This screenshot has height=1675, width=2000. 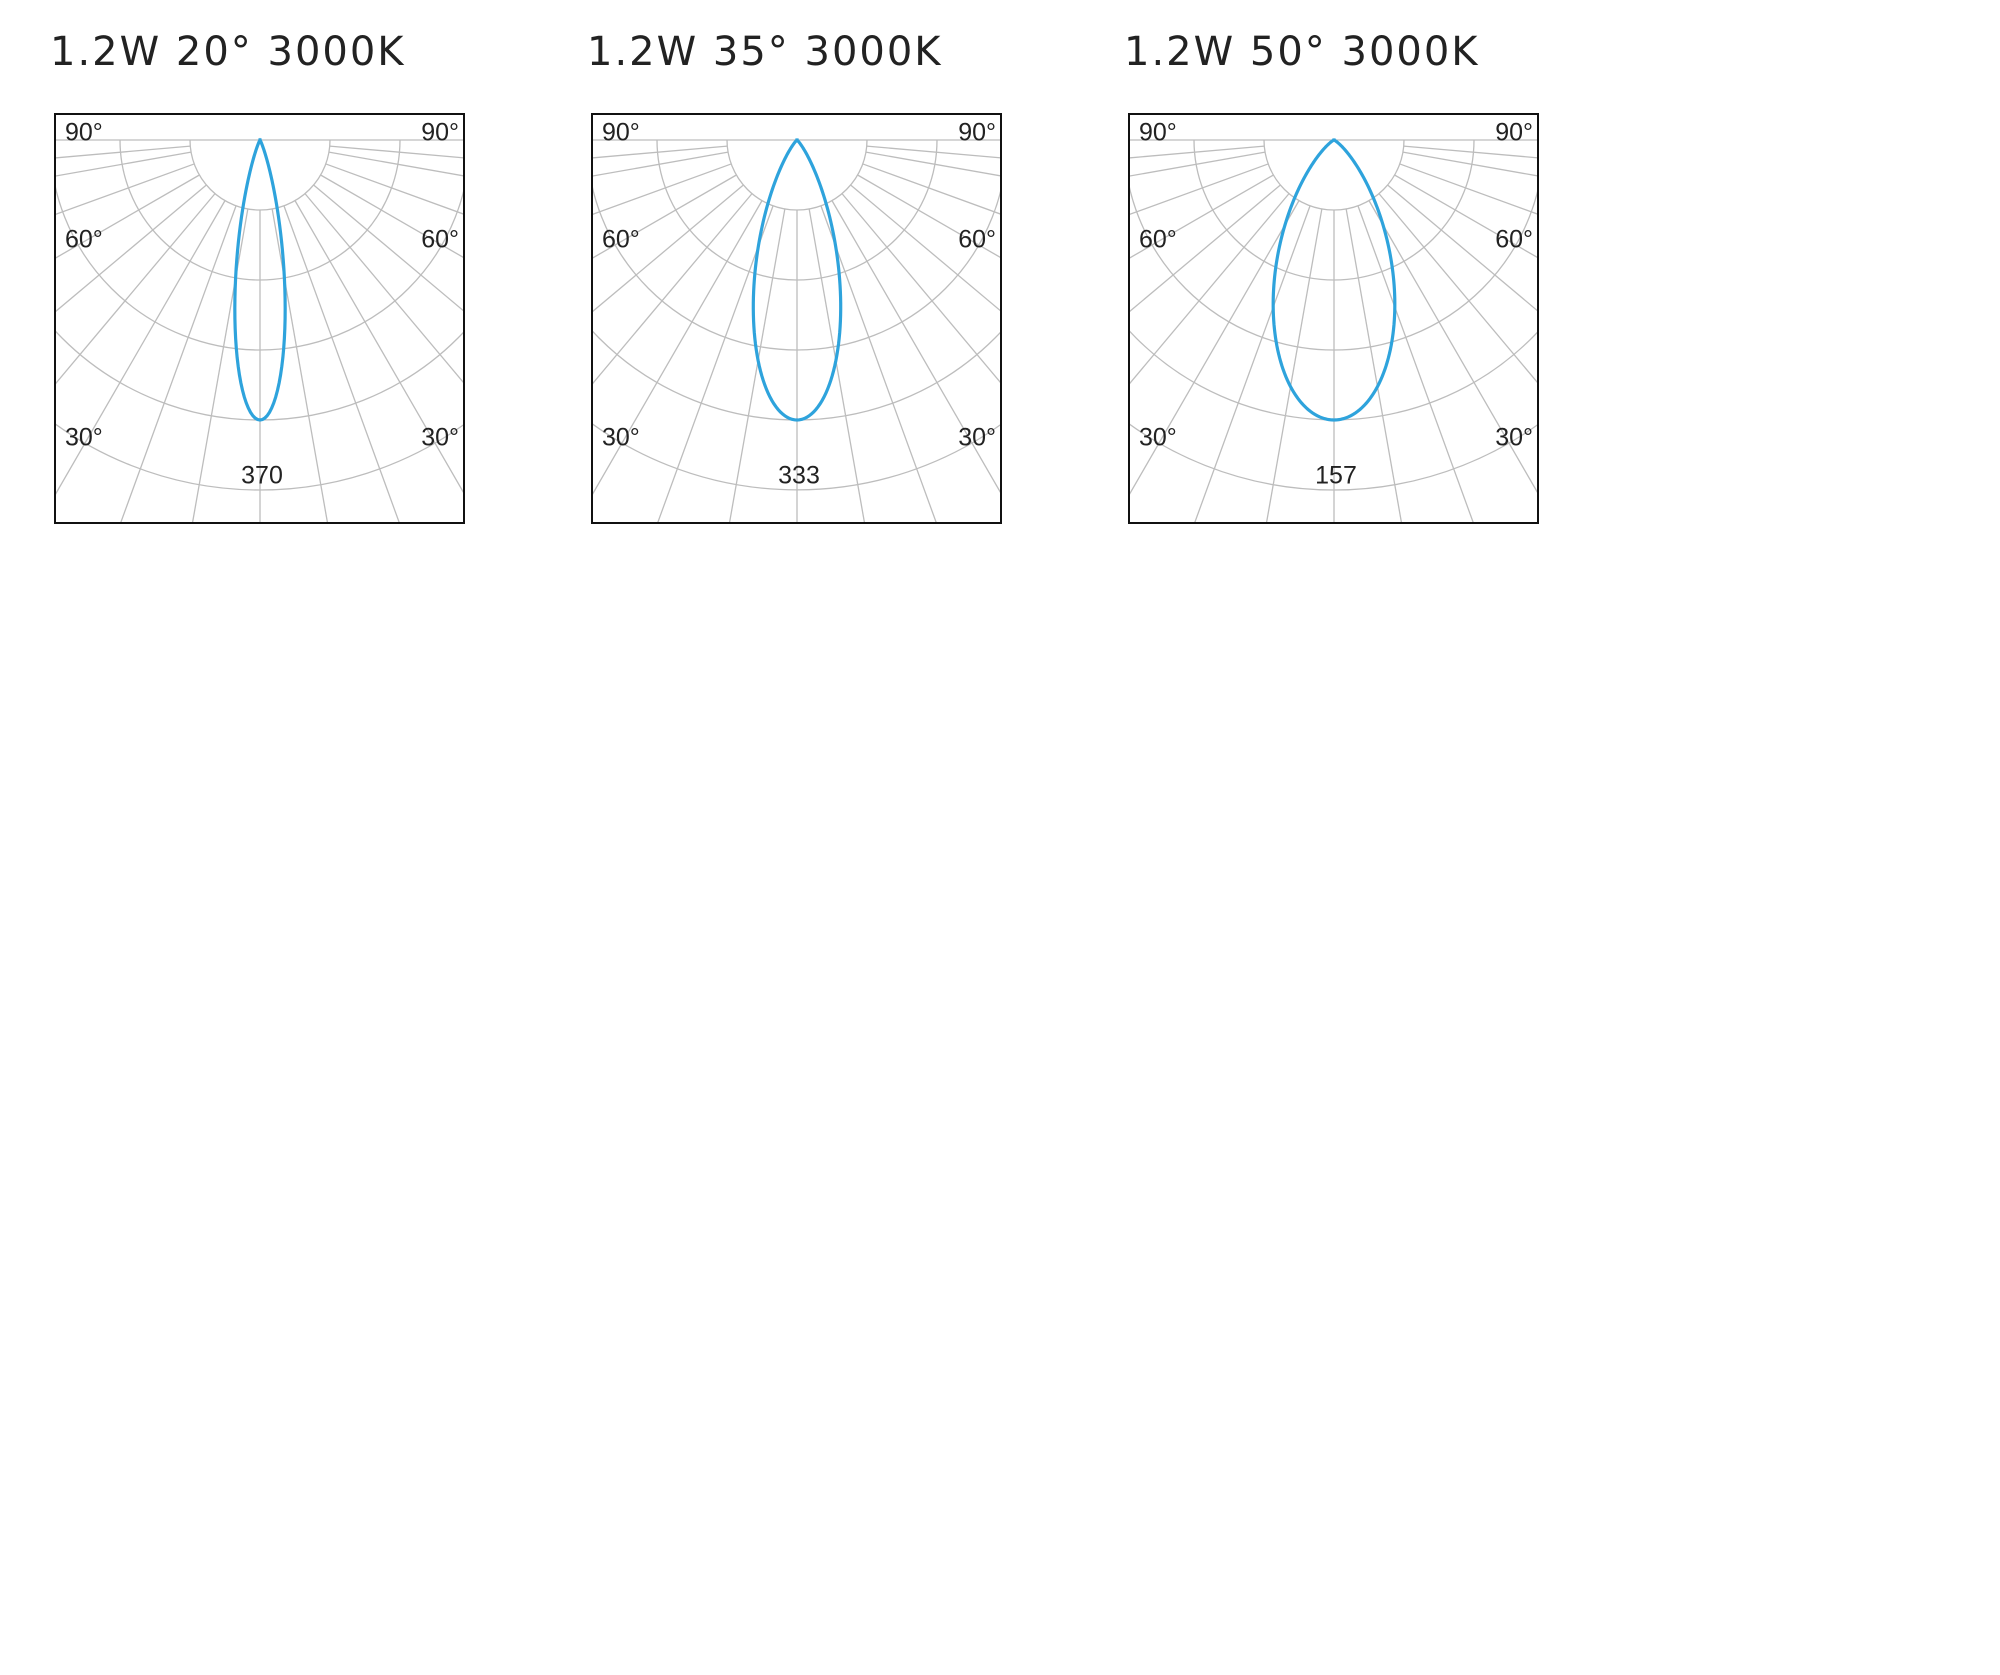 I want to click on polar-panel: 1.2W 35° 3000K 90° 90° 60° 60° 30° 30° 333, so click(x=794, y=276).